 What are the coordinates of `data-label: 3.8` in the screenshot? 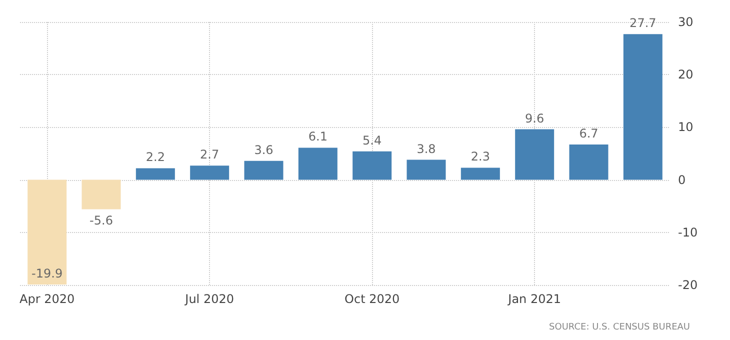 It's located at (426, 149).